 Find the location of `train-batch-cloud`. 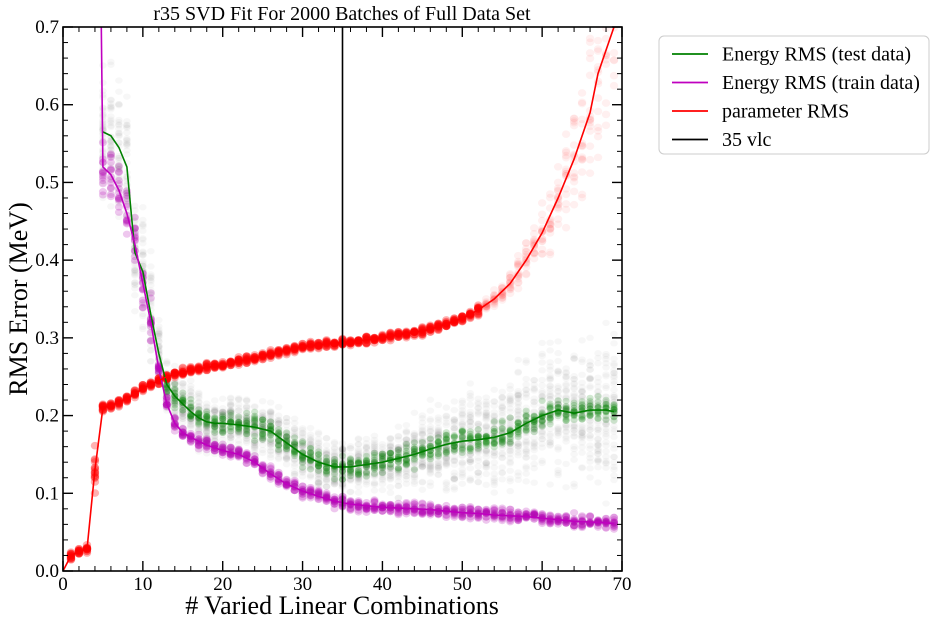

train-batch-cloud is located at coordinates (422, 509).